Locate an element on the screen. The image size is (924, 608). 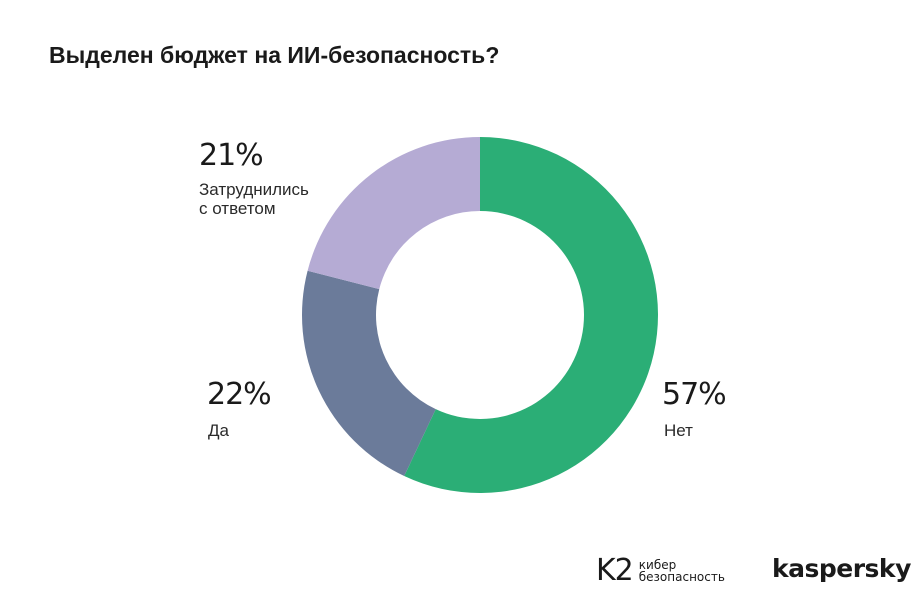
kaspersky-logo: kaspersky is located at coordinates (841, 568).